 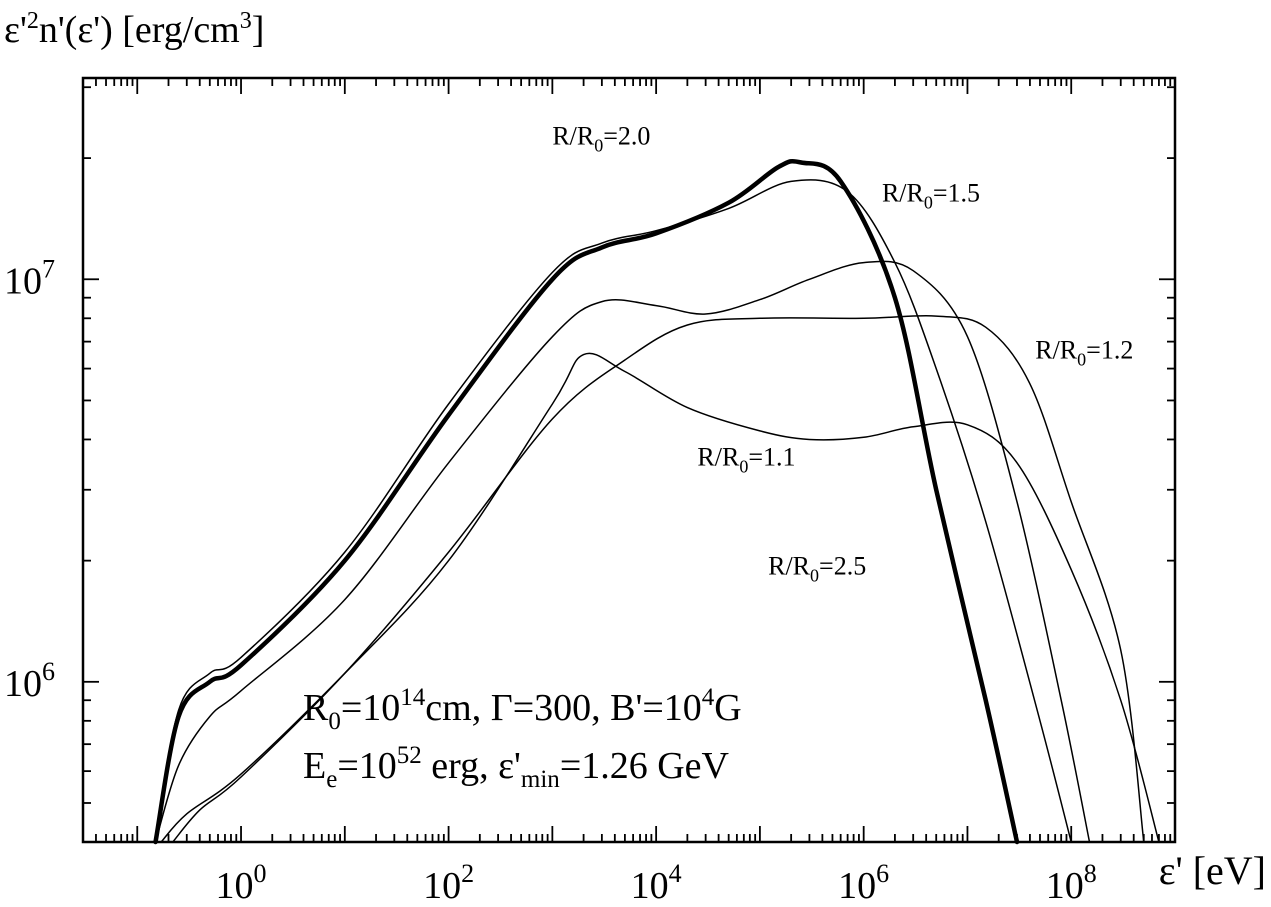 I want to click on curve-label-r-r0-1-2: R/R0=1.2, so click(x=1084, y=353).